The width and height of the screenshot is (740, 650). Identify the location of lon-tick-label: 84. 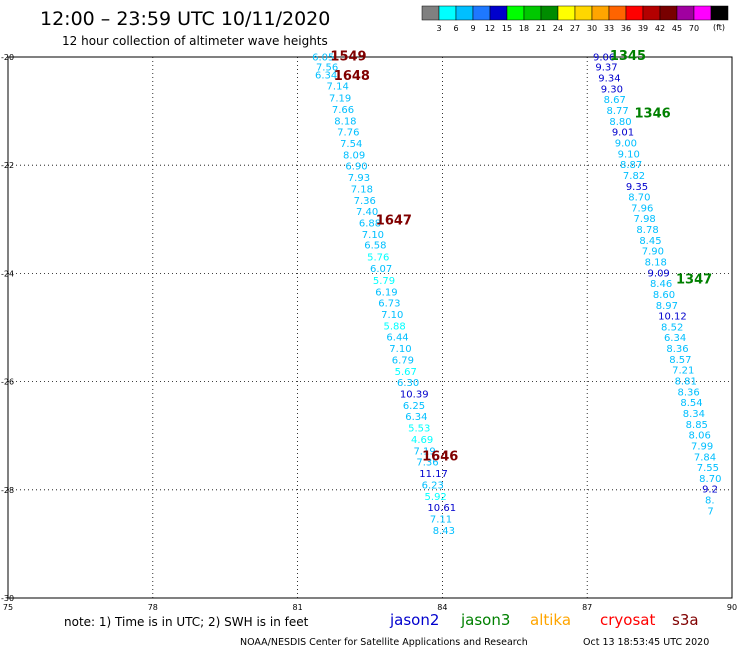
(442, 607).